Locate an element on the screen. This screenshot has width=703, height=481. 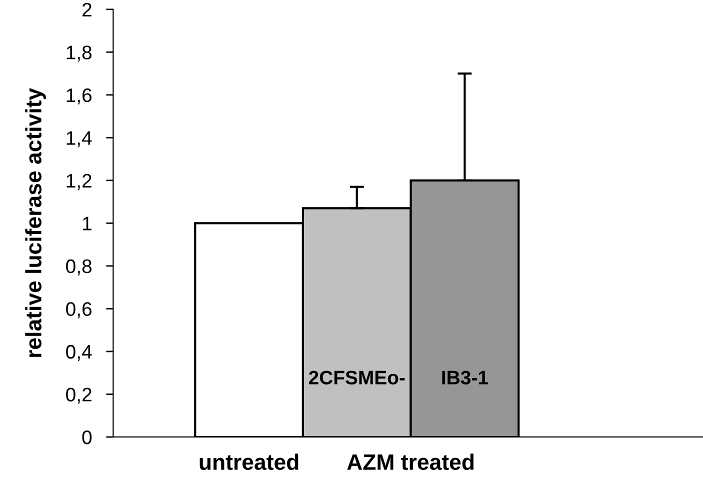
y-tick-label: 1,8 is located at coordinates (79, 54).